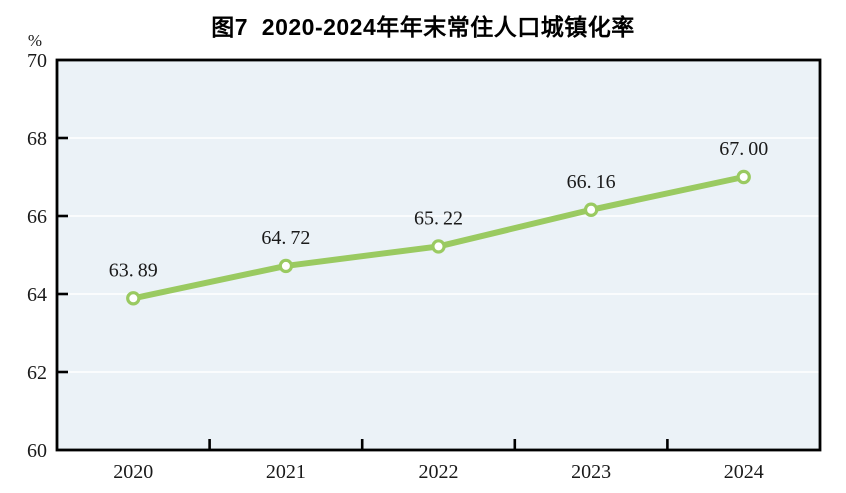 Image resolution: width=846 pixels, height=493 pixels. I want to click on y-axis-unit-label: %, so click(35, 40).